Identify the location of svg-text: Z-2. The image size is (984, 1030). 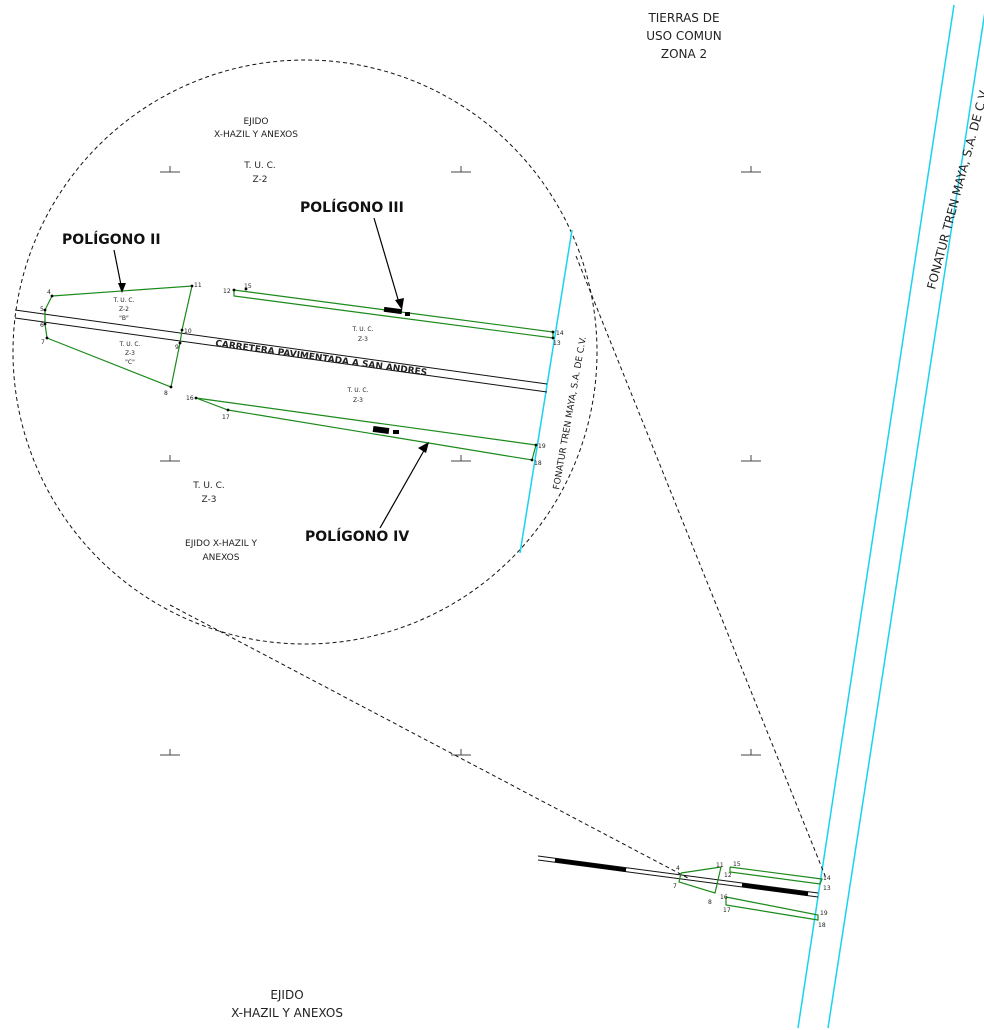
(124, 309).